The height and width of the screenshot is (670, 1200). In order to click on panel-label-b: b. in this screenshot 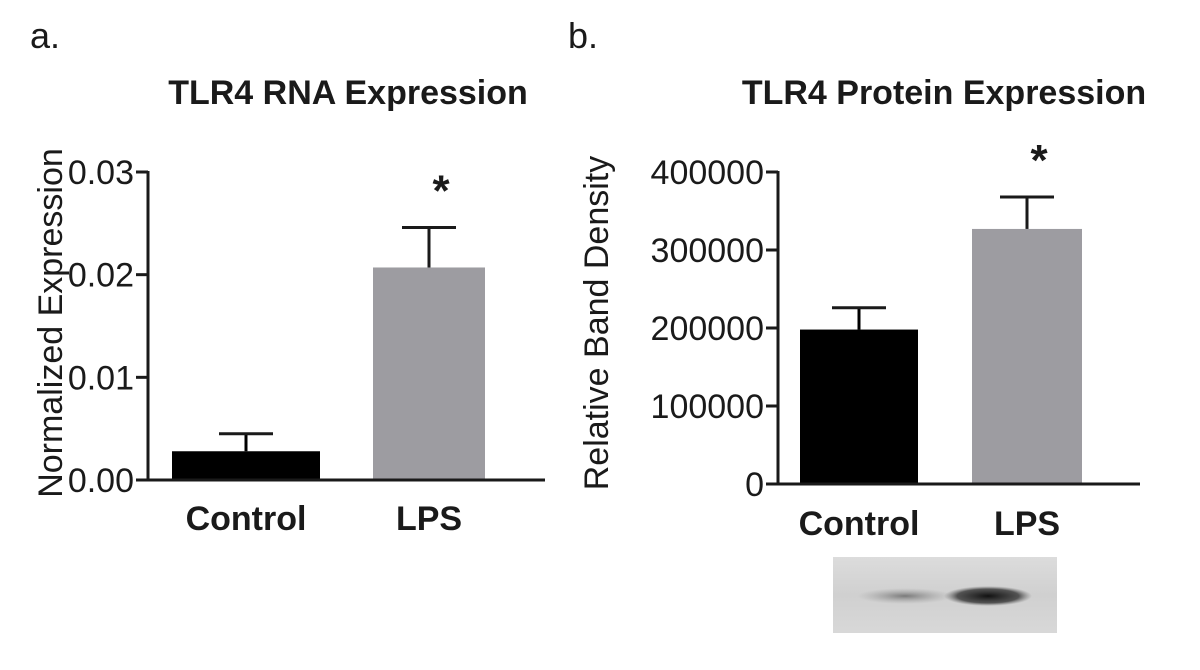, I will do `click(583, 35)`.